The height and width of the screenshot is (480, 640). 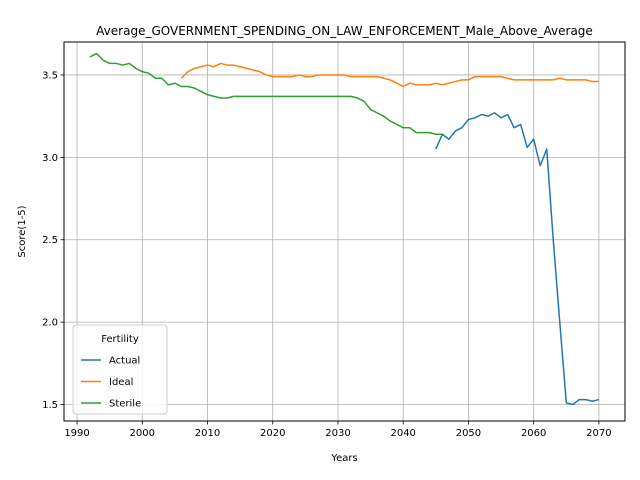 I want to click on y-tick-label: 3.0, so click(x=50, y=158).